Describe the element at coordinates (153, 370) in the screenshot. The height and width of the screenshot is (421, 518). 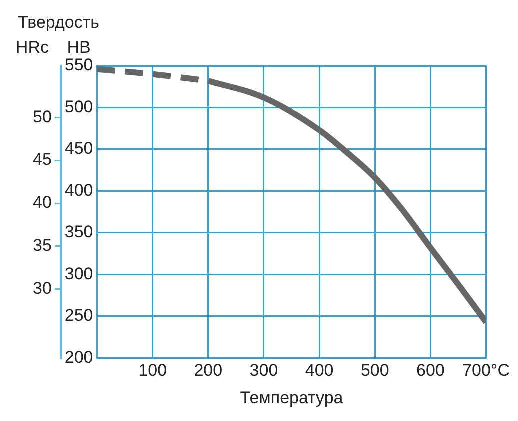
I see `x-tick-label: 100` at that location.